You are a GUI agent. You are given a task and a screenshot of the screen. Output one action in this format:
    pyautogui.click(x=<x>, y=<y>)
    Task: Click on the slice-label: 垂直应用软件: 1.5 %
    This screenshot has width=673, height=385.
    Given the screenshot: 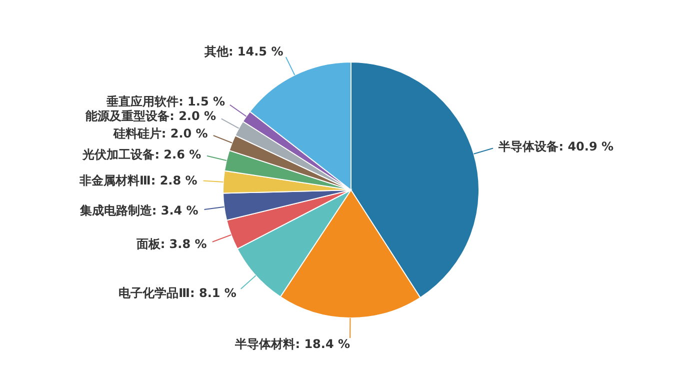 What is the action you would take?
    pyautogui.click(x=166, y=101)
    